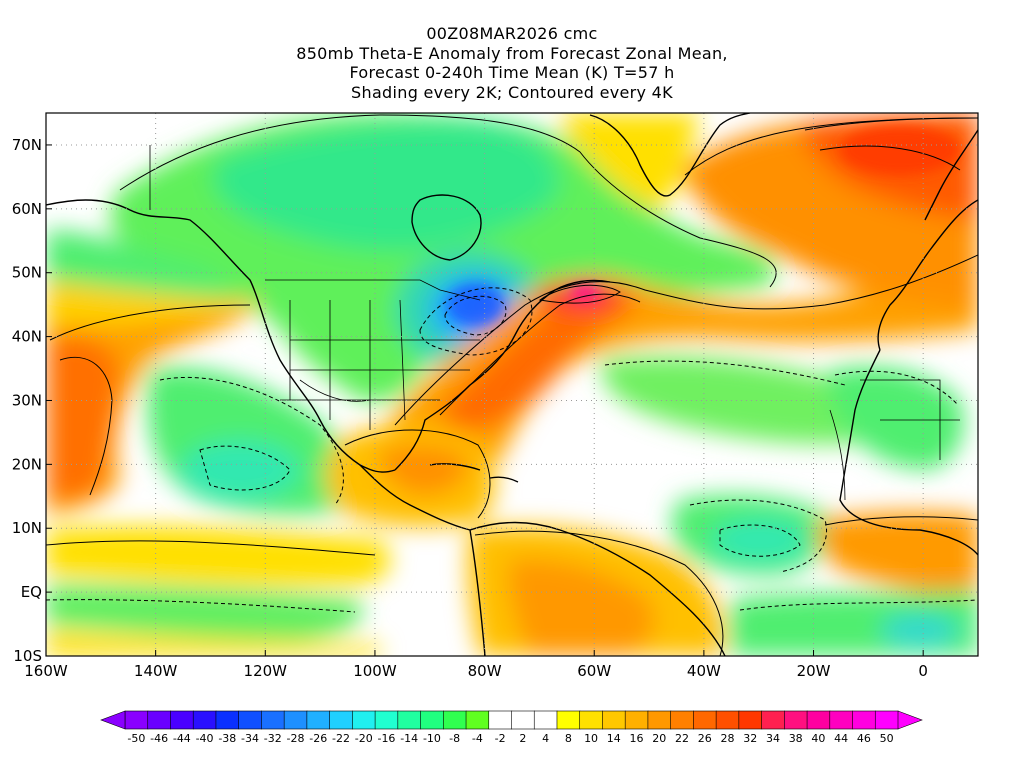  Describe the element at coordinates (31, 592) in the screenshot. I see `lat-tick-label: EQ` at that location.